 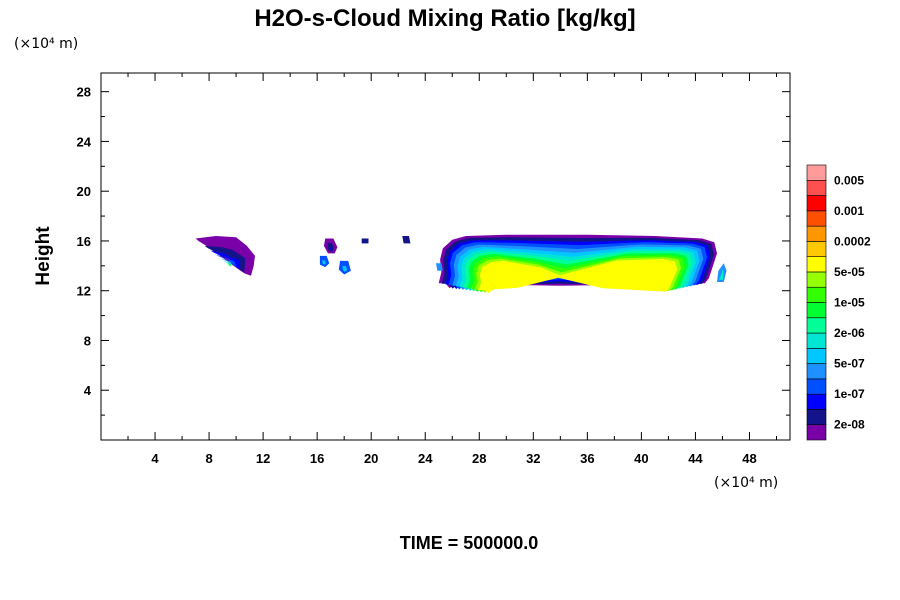 I want to click on x-tick-label: 20, so click(x=371, y=458).